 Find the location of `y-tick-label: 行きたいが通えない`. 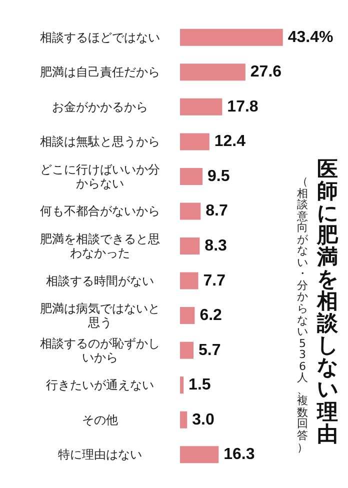

y-tick-label: 行きたいが通えない is located at coordinates (100, 385).